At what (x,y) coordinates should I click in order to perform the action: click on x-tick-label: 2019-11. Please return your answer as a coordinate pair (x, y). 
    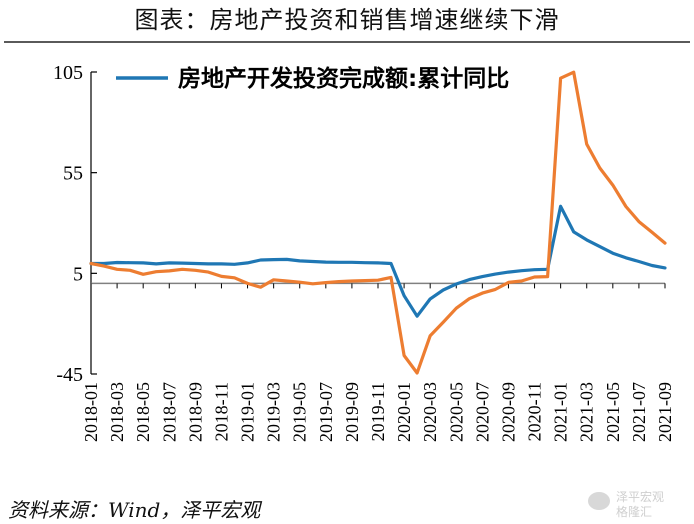
    Looking at the image, I should click on (378, 411).